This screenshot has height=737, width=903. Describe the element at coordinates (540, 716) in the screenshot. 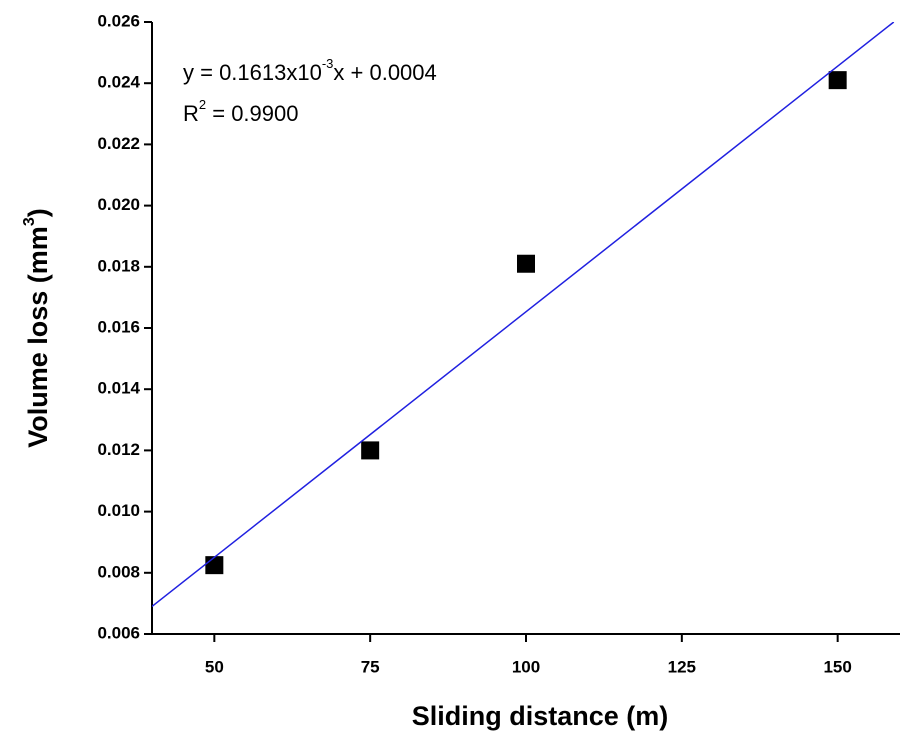

I see `x-axis-label: Sliding distance (m)` at that location.